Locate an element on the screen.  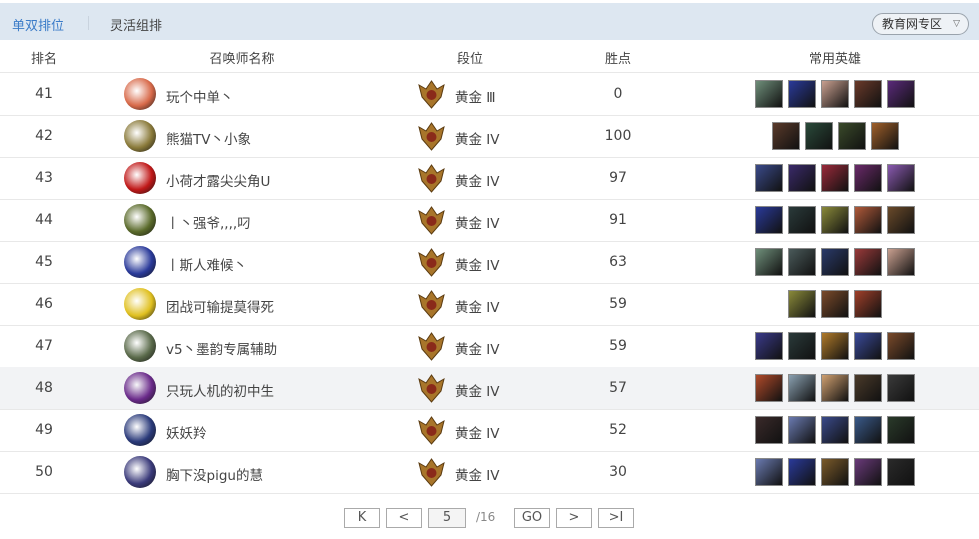
table-row: 47 v5丶墨韵专属辅助 黄金 IV 59 is located at coordinates (489, 346).